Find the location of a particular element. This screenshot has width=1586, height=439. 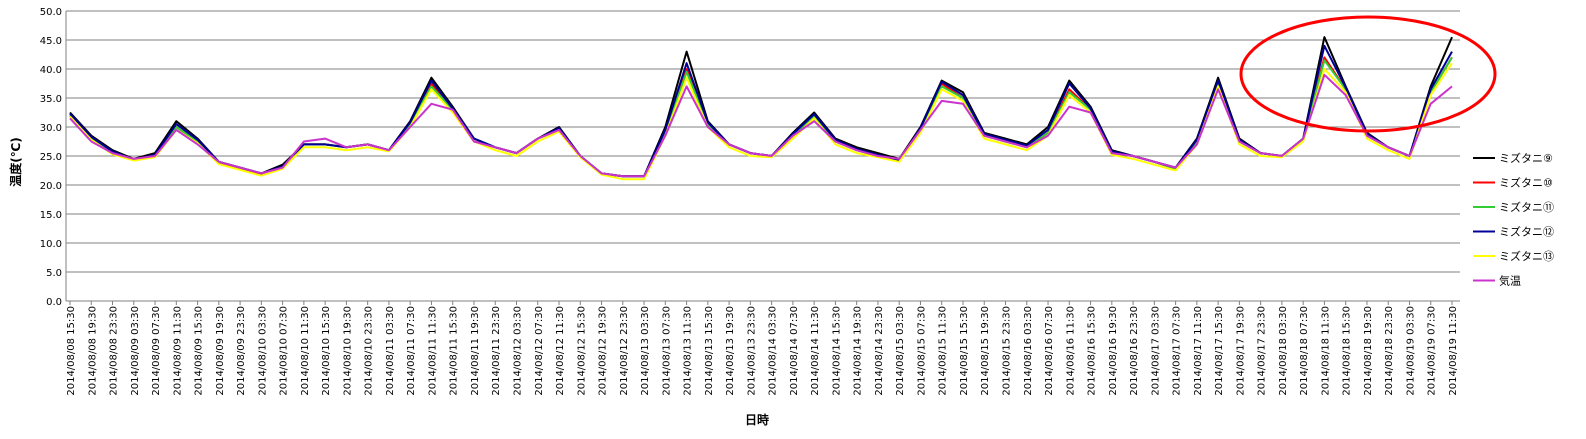

y-tick-label: 30.0 is located at coordinates (51, 128).